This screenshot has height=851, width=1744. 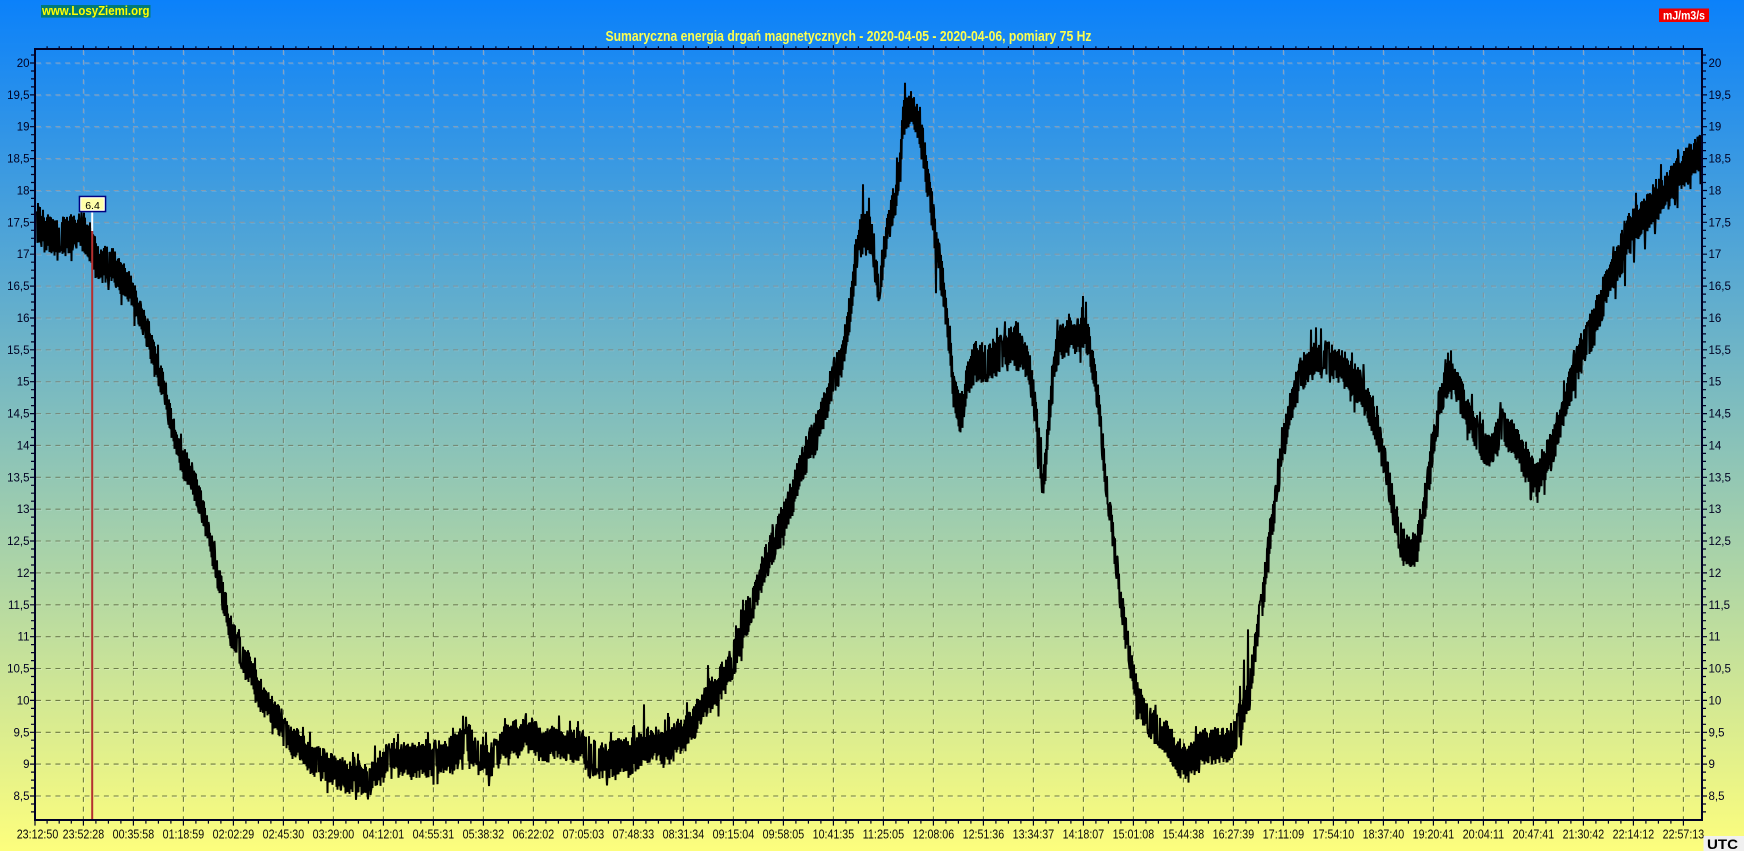 I want to click on svg-text: 01:18:59, so click(x=184, y=834).